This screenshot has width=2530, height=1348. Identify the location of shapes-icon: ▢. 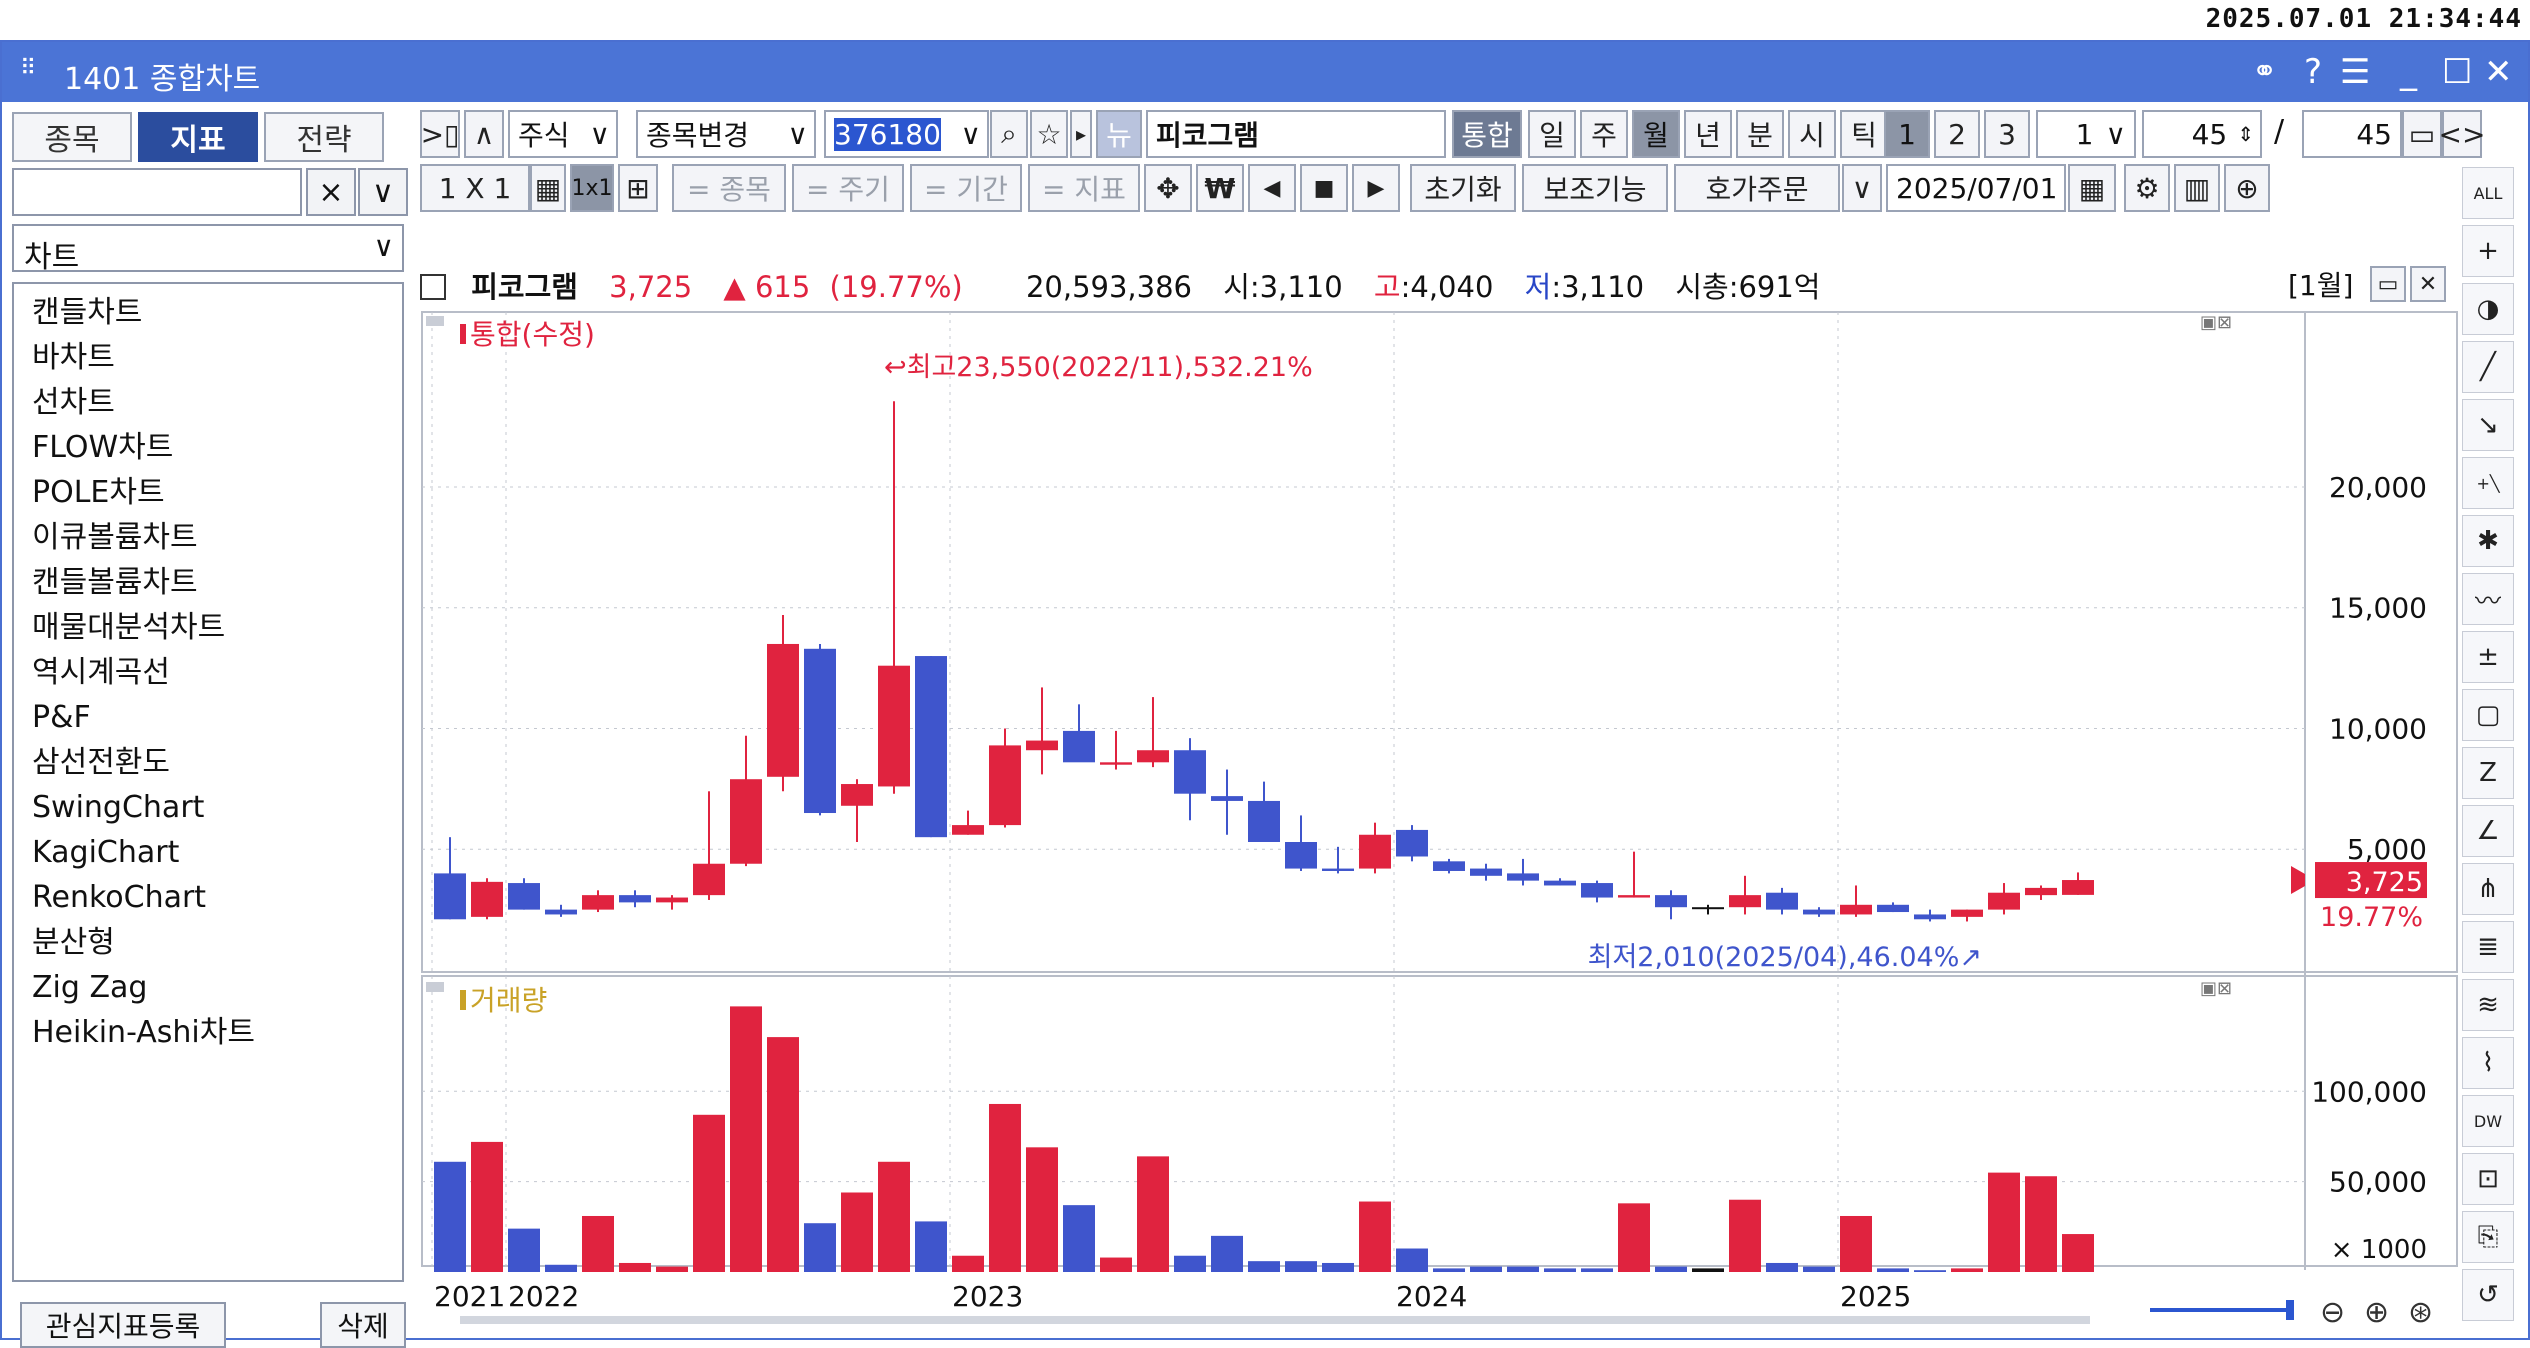
(2488, 715).